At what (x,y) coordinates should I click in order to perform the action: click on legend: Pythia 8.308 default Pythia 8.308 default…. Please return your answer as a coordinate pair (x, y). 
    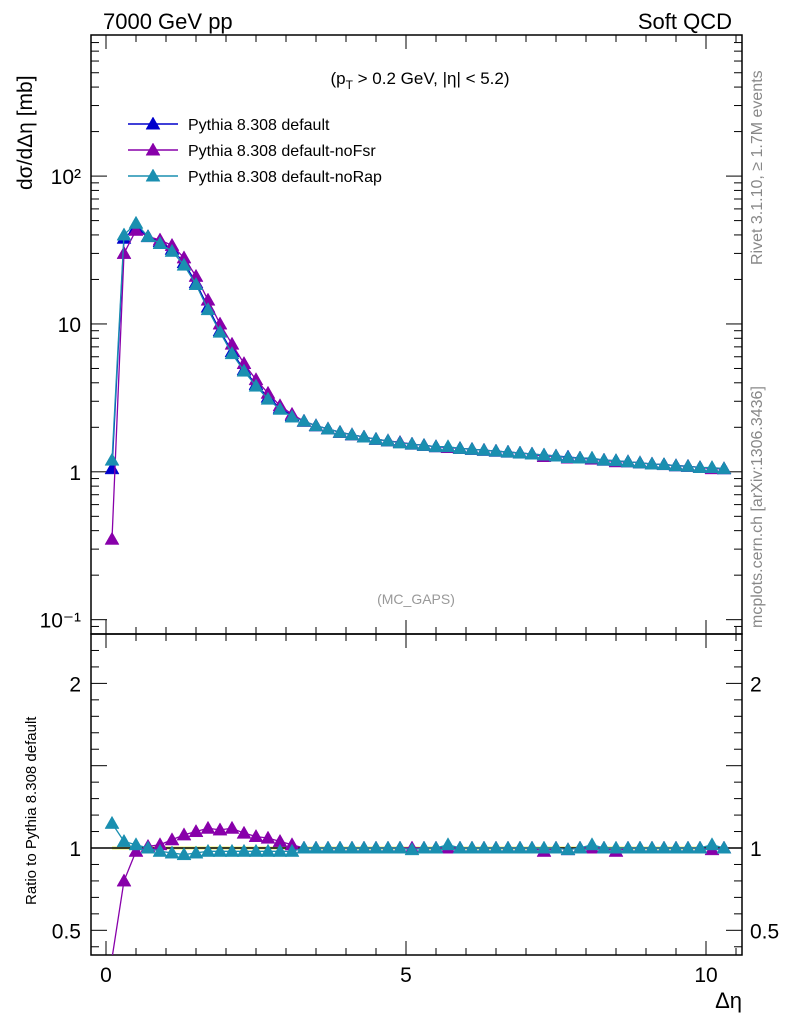
    Looking at the image, I should click on (255, 151).